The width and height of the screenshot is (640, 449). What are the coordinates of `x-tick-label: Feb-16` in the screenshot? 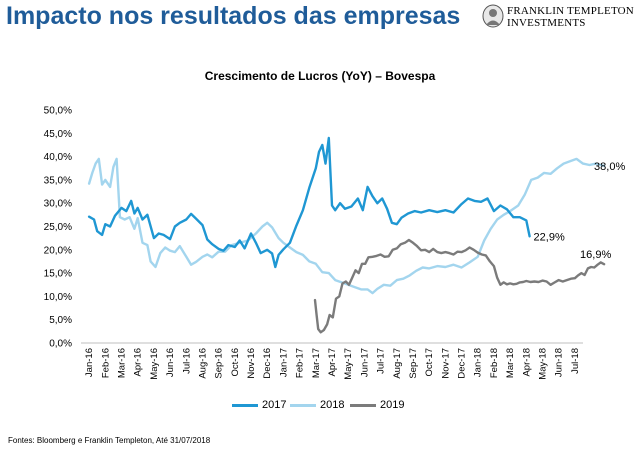 It's located at (105, 363).